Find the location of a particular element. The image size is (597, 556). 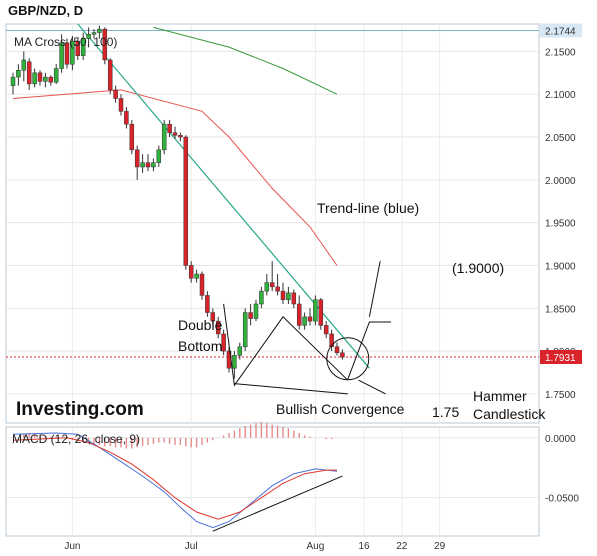

macd-label: MACD (12, 26, close, 9) is located at coordinates (76, 439).